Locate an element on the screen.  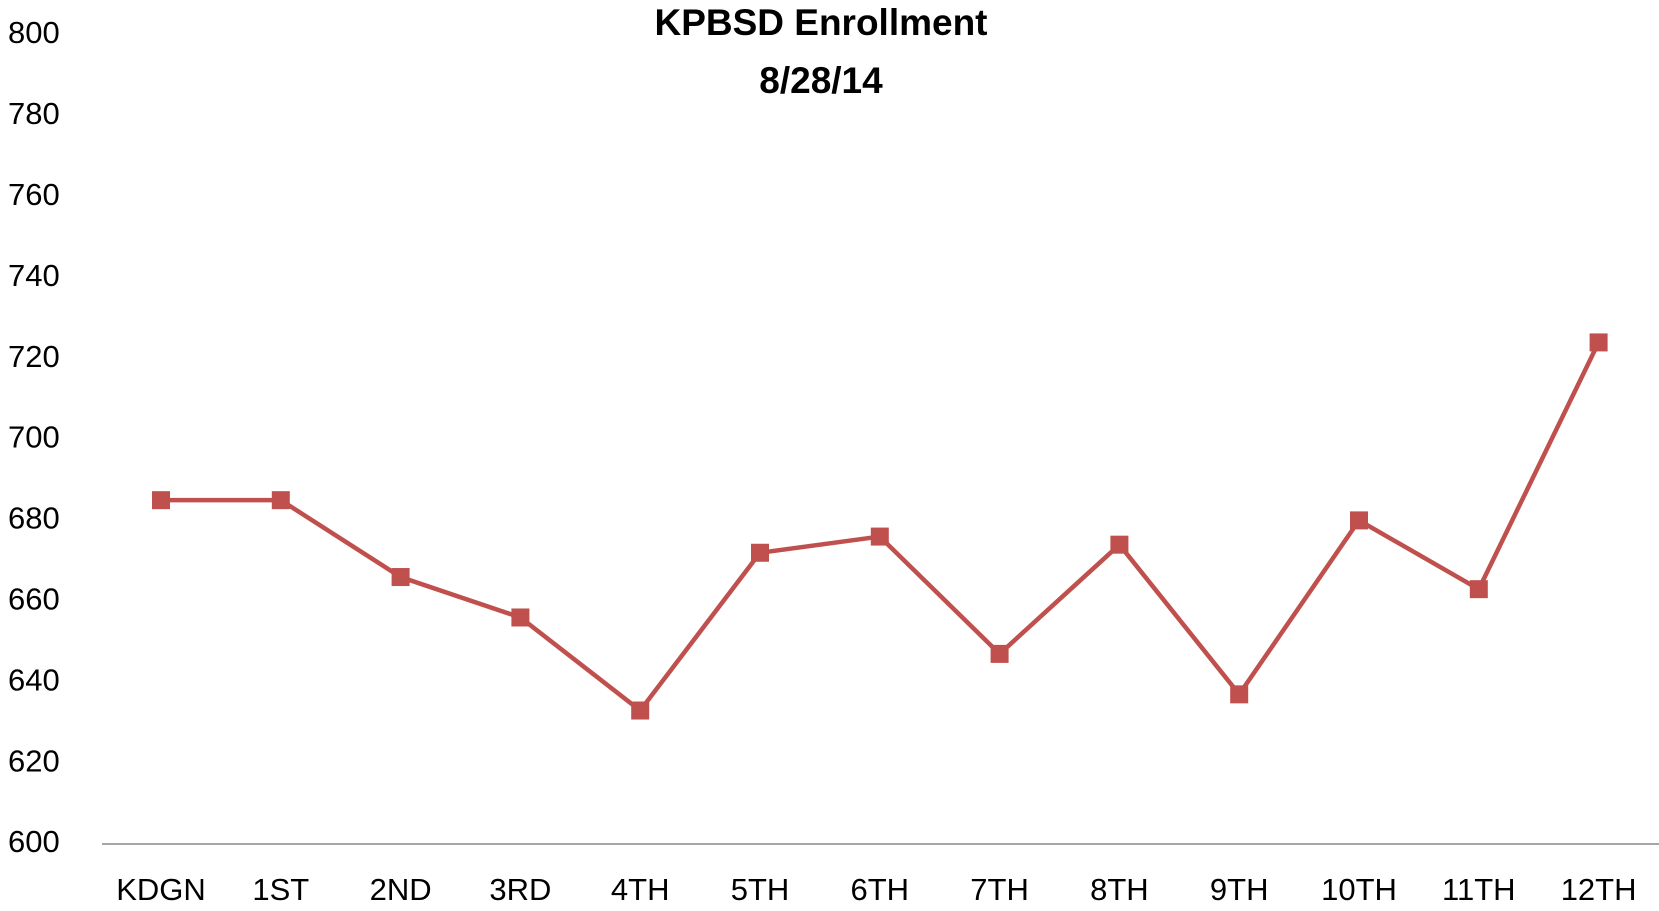
x-tick-label: 12TH is located at coordinates (1599, 889).